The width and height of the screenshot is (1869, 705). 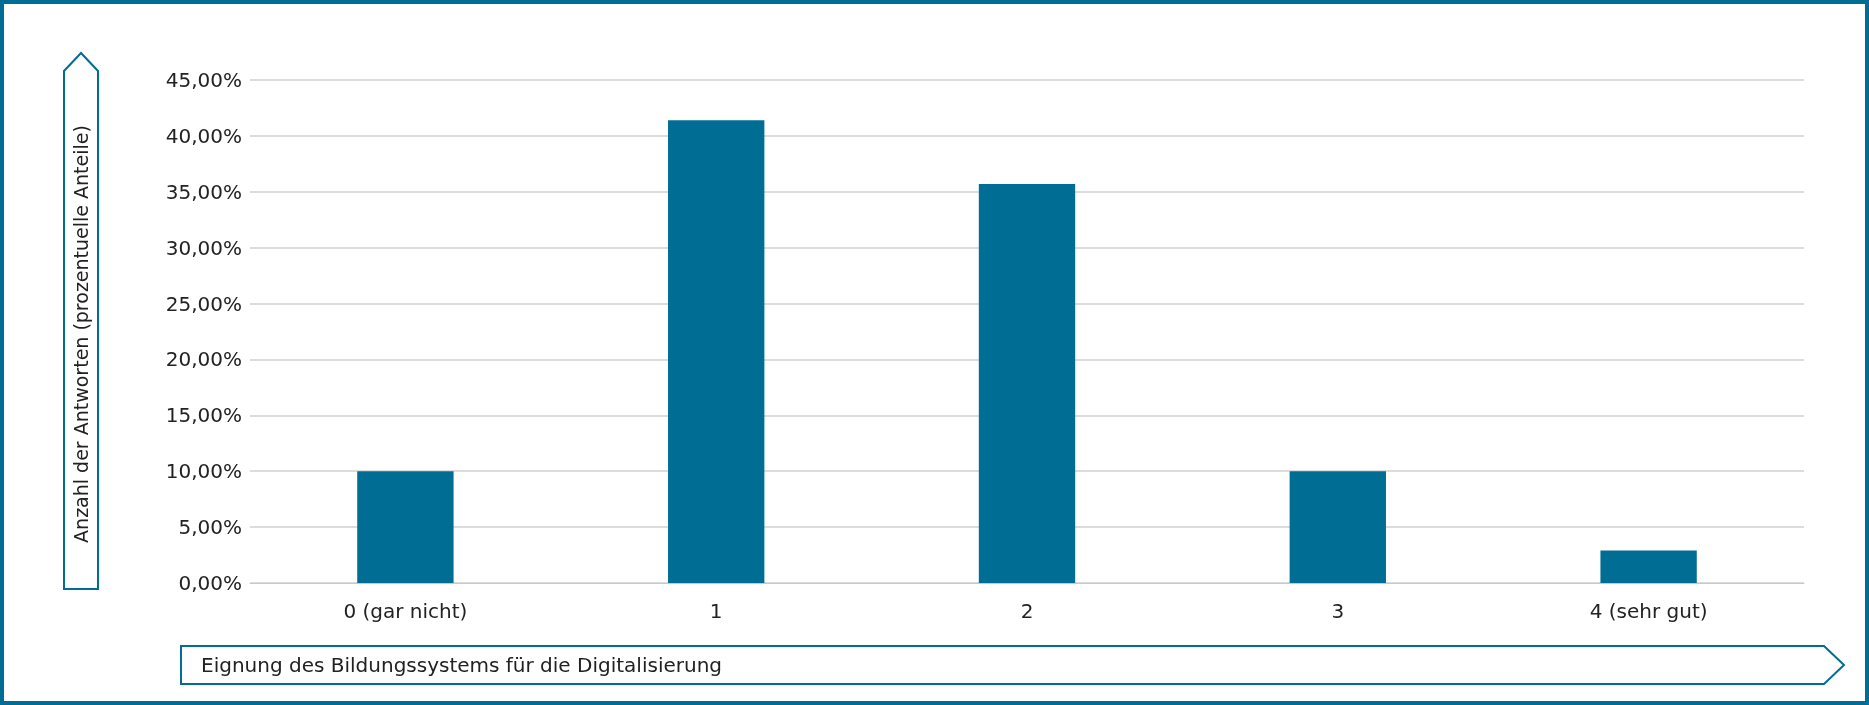 What do you see at coordinates (405, 611) in the screenshot?
I see `x-tick-label: 0 (gar nicht)` at bounding box center [405, 611].